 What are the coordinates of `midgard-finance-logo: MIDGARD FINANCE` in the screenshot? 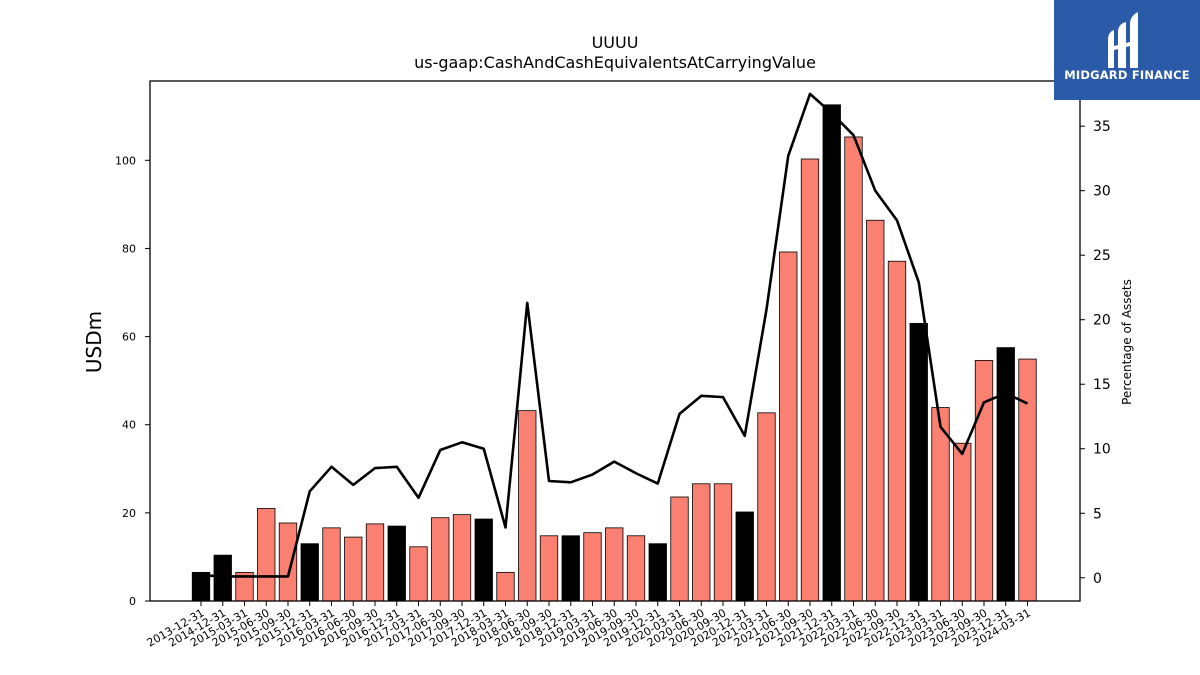 It's located at (1127, 50).